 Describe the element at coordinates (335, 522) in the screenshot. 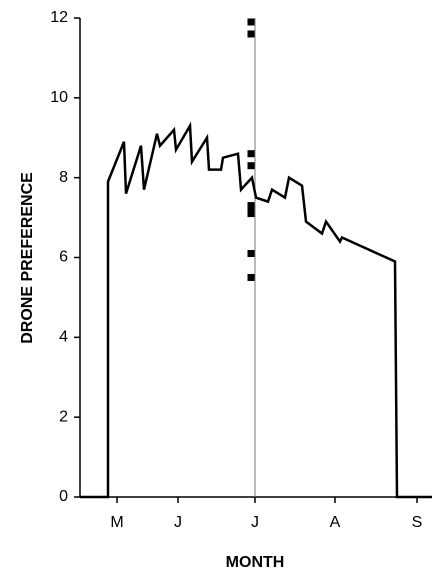

I see `x-tick-label: A` at that location.